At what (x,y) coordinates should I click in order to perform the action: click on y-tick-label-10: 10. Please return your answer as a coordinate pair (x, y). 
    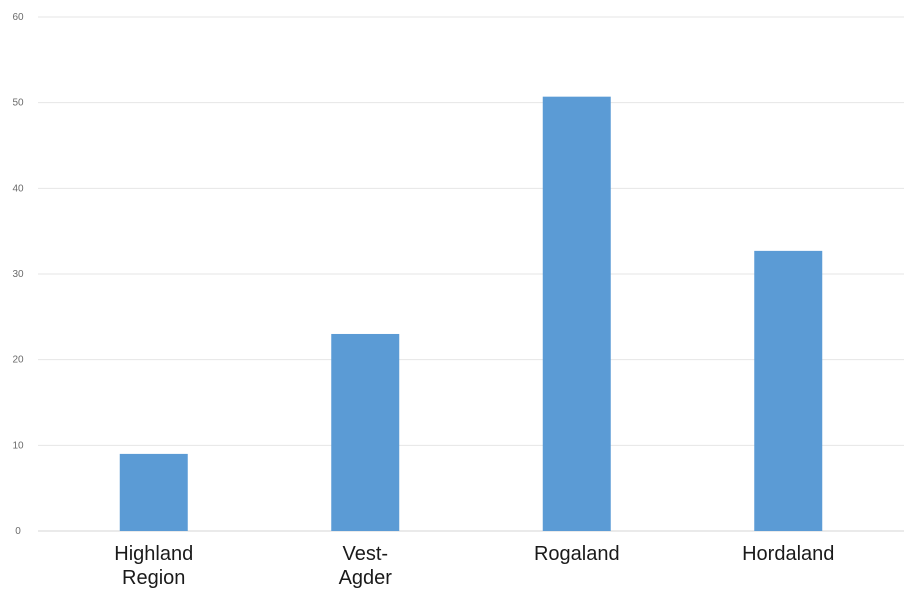
    Looking at the image, I should click on (18, 445).